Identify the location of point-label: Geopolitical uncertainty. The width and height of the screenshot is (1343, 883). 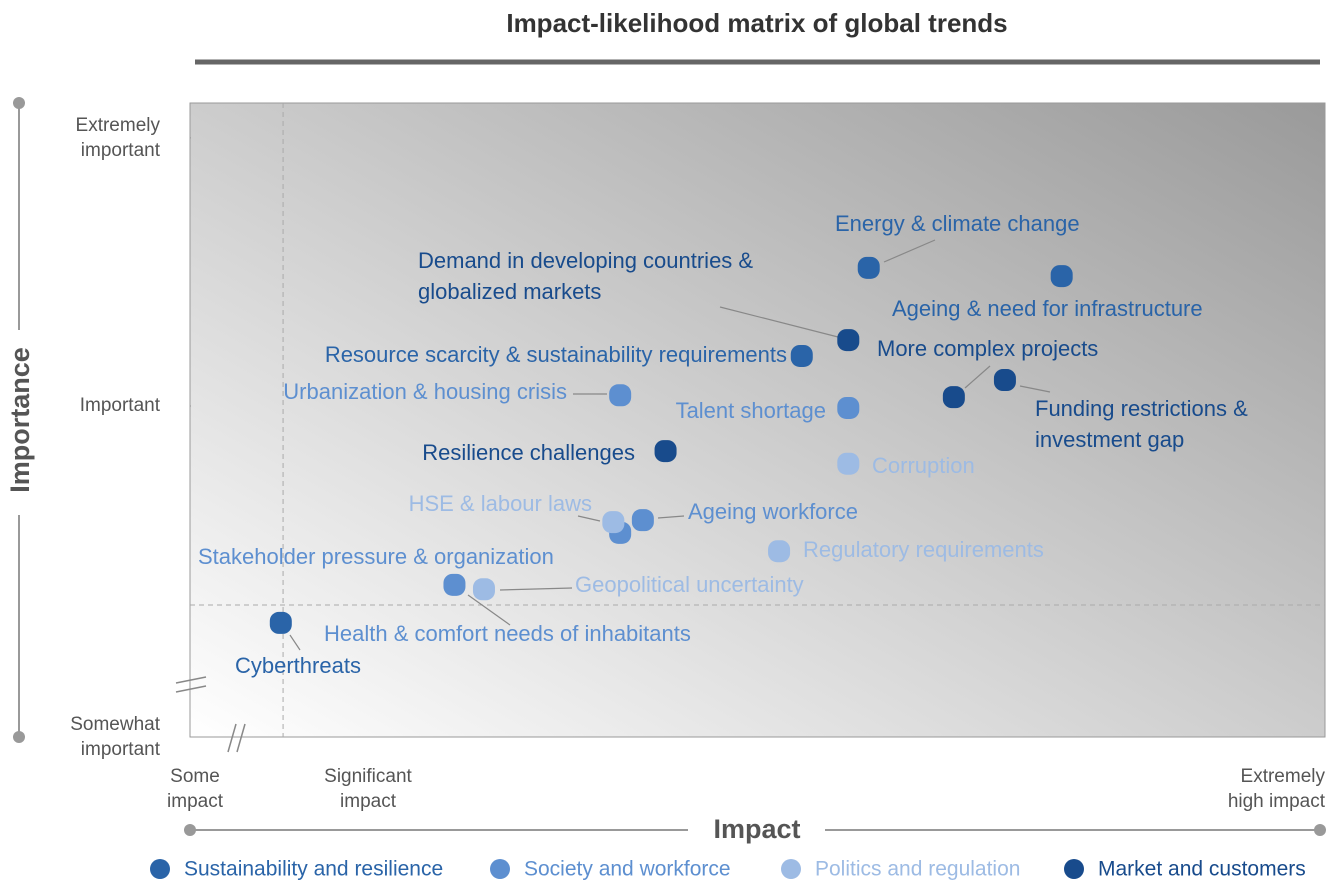
(689, 584).